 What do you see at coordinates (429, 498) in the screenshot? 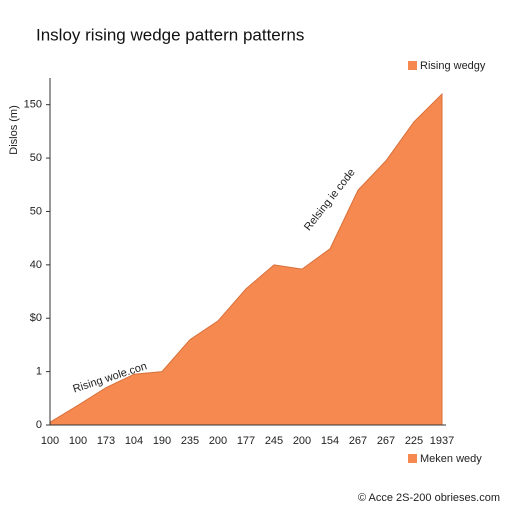
I see `footer: © Acce 2S-200 obrieses.com` at bounding box center [429, 498].